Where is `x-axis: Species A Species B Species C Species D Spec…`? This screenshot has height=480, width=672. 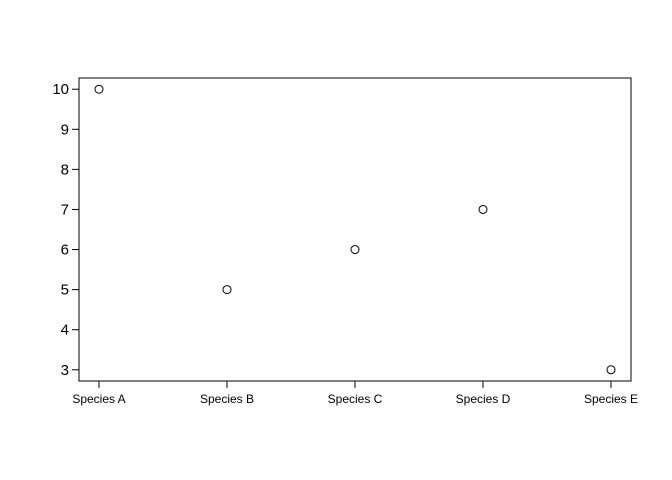
x-axis: Species A Species B Species C Species D Spec… is located at coordinates (355, 393).